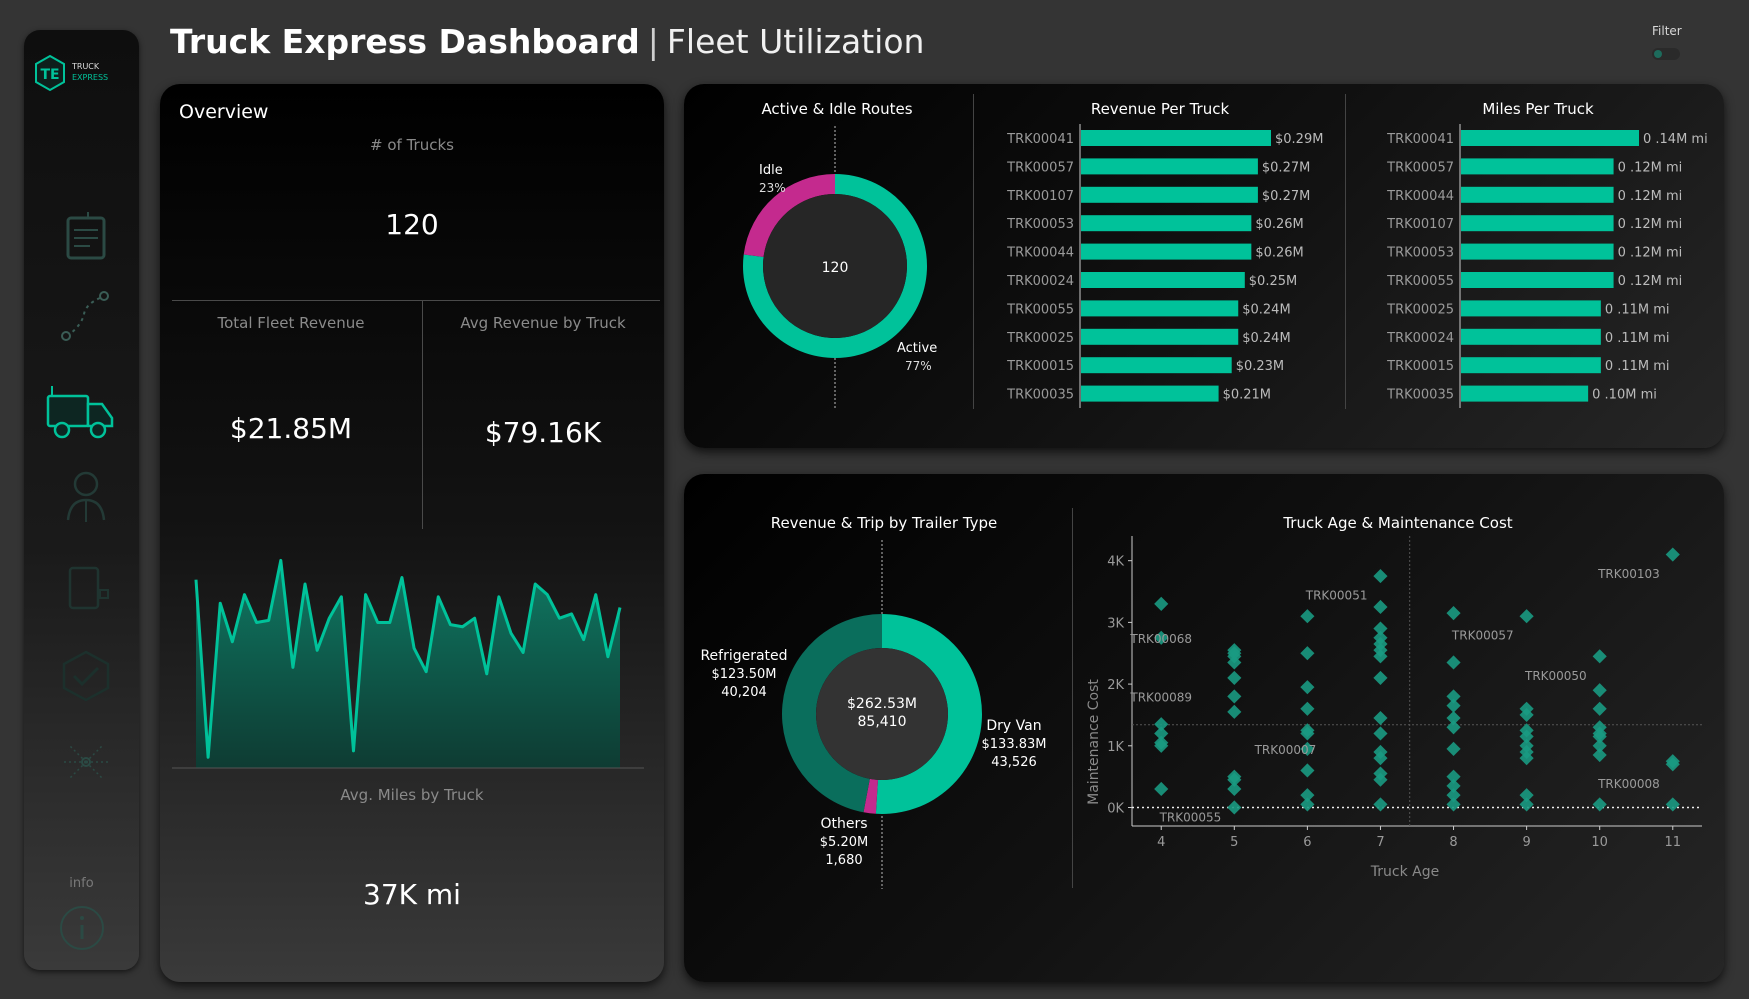  I want to click on info-icon, so click(82, 928).